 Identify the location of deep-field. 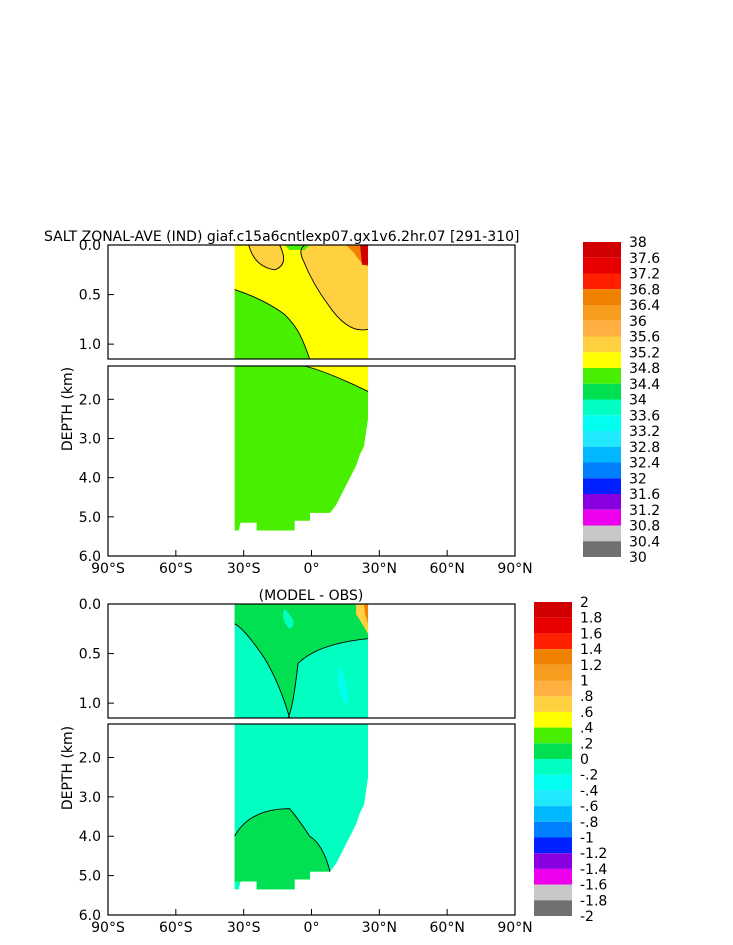
(301, 448).